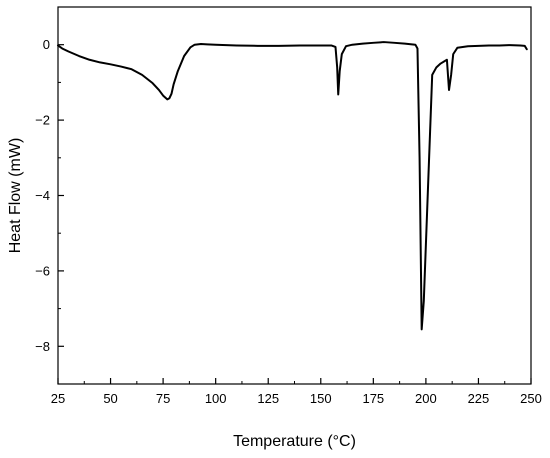 The height and width of the screenshot is (458, 550). Describe the element at coordinates (42, 195) in the screenshot. I see `y-tick-label: −4` at that location.